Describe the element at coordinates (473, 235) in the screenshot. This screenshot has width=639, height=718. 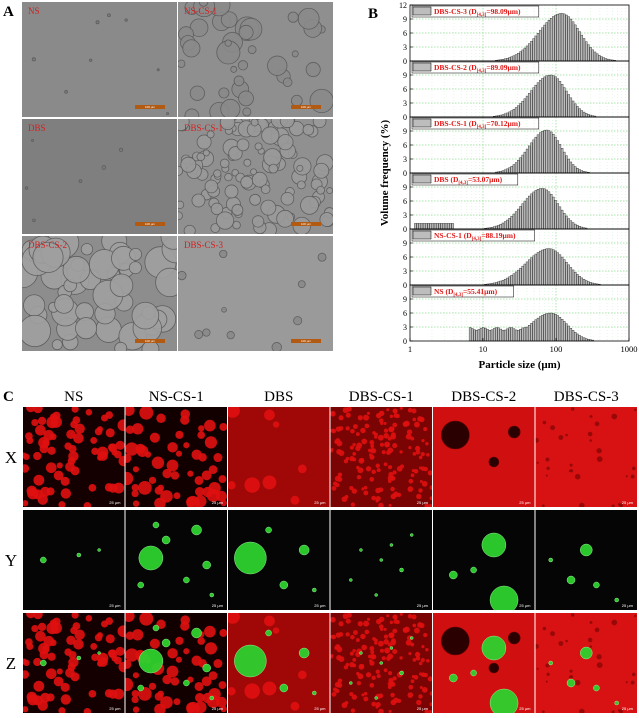
I see `legend-frame` at that location.